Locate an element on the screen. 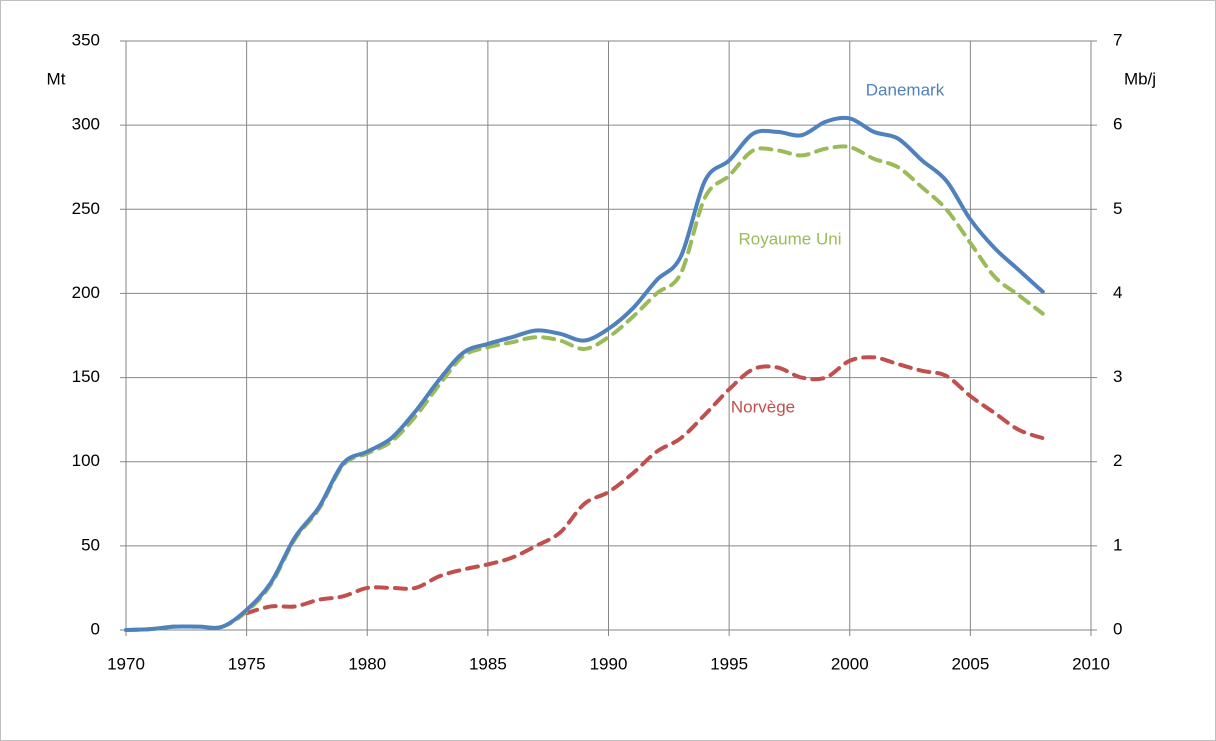  series-label: Royaume Uni is located at coordinates (790, 238).